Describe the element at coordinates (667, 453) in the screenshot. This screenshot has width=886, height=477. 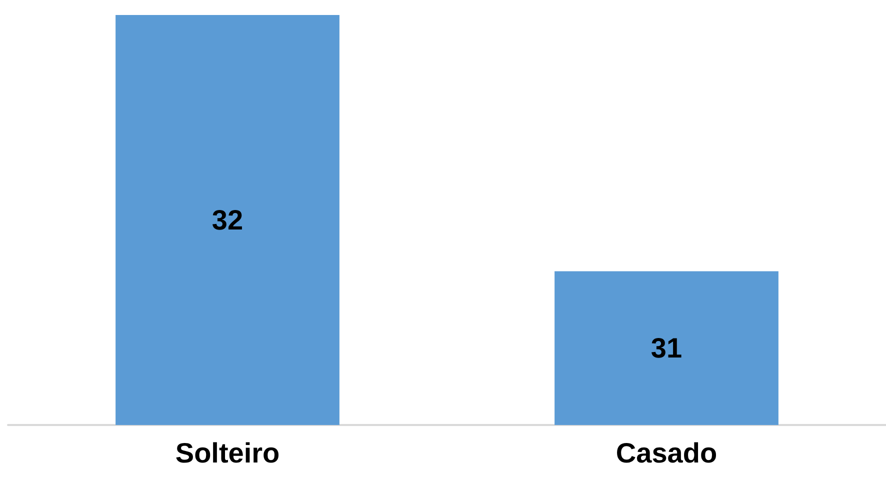
I see `x-tick-label: Casado` at that location.